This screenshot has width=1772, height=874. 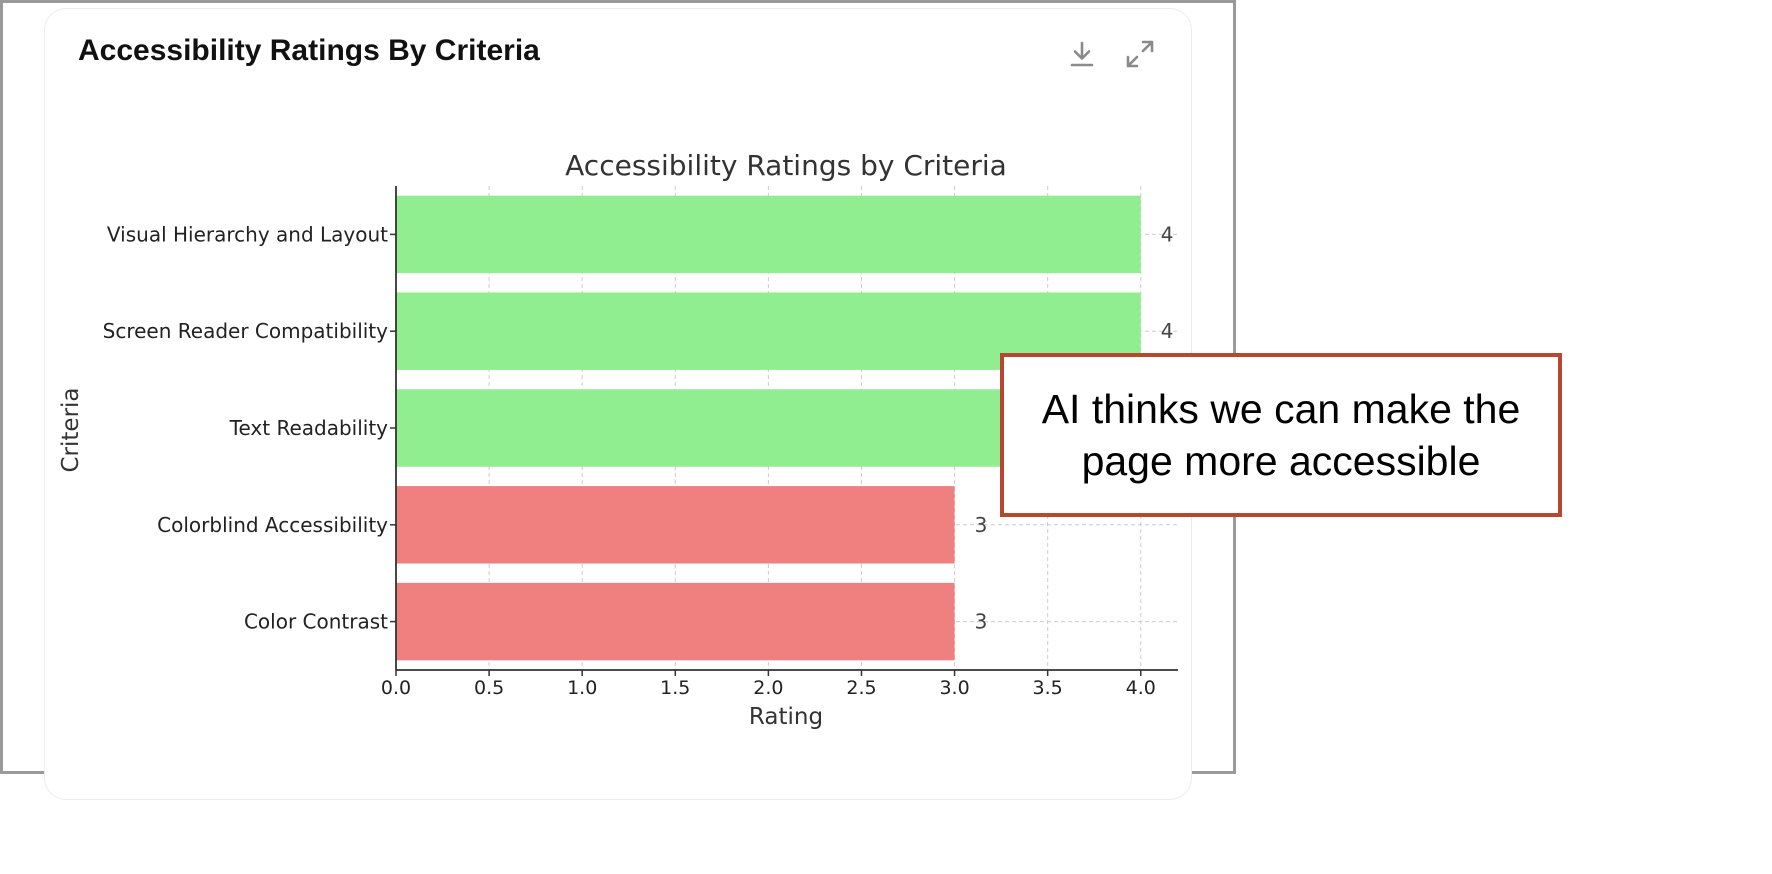 What do you see at coordinates (768, 688) in the screenshot?
I see `x-tick-label: 2.0` at bounding box center [768, 688].